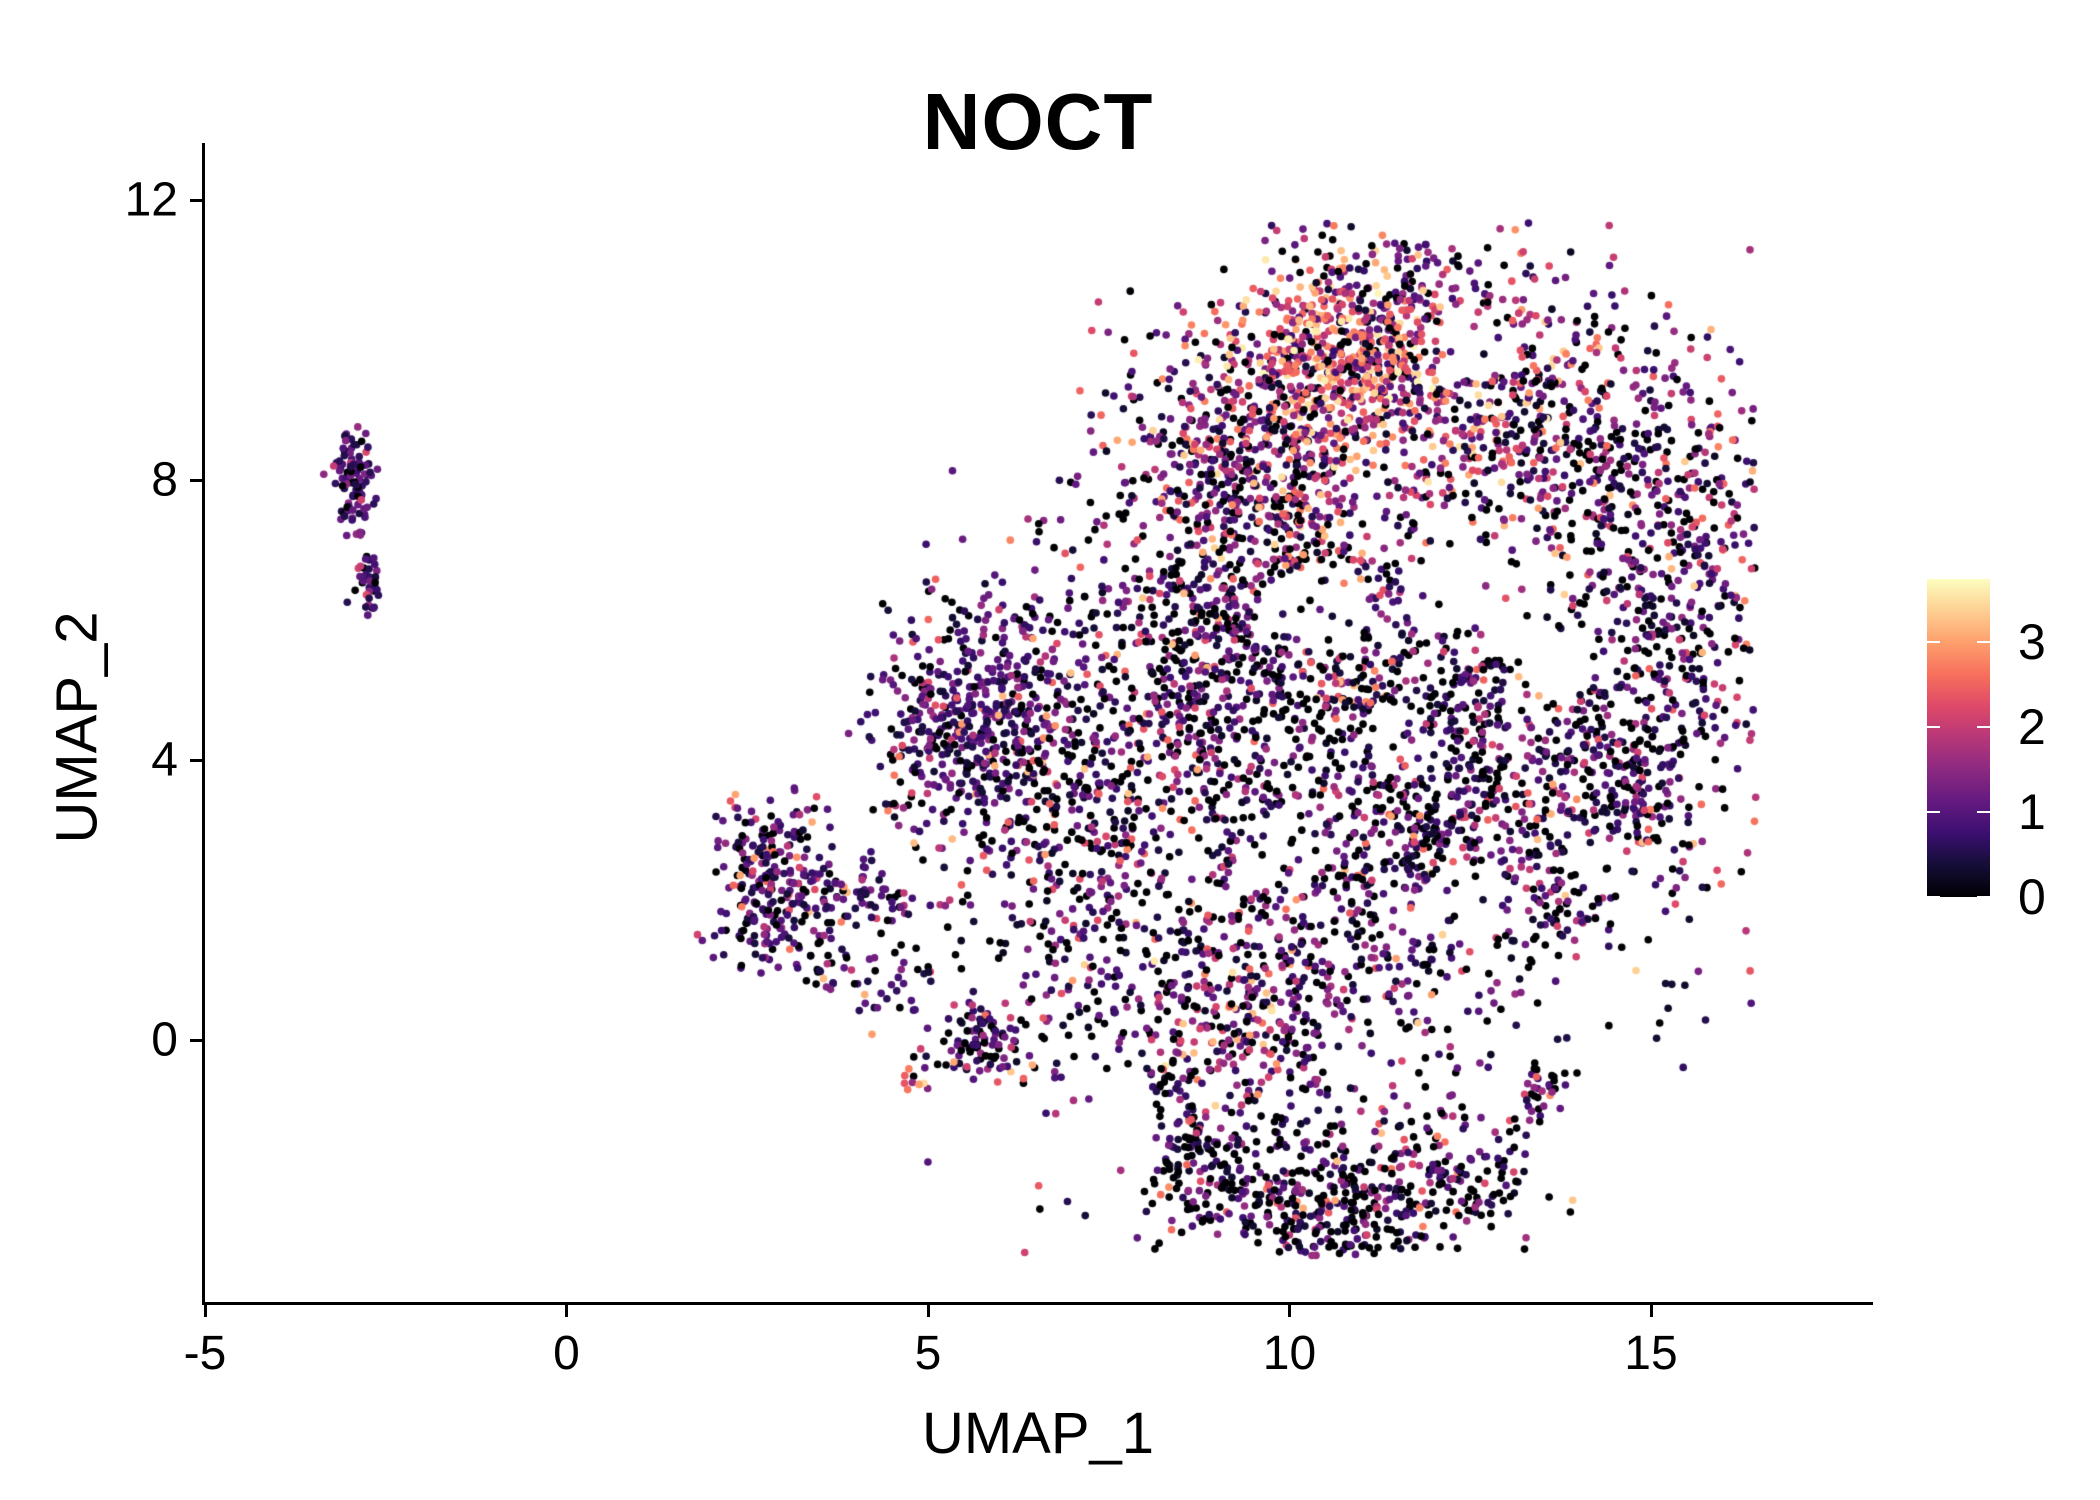  I want to click on x-tick-label: -5, so click(205, 1353).